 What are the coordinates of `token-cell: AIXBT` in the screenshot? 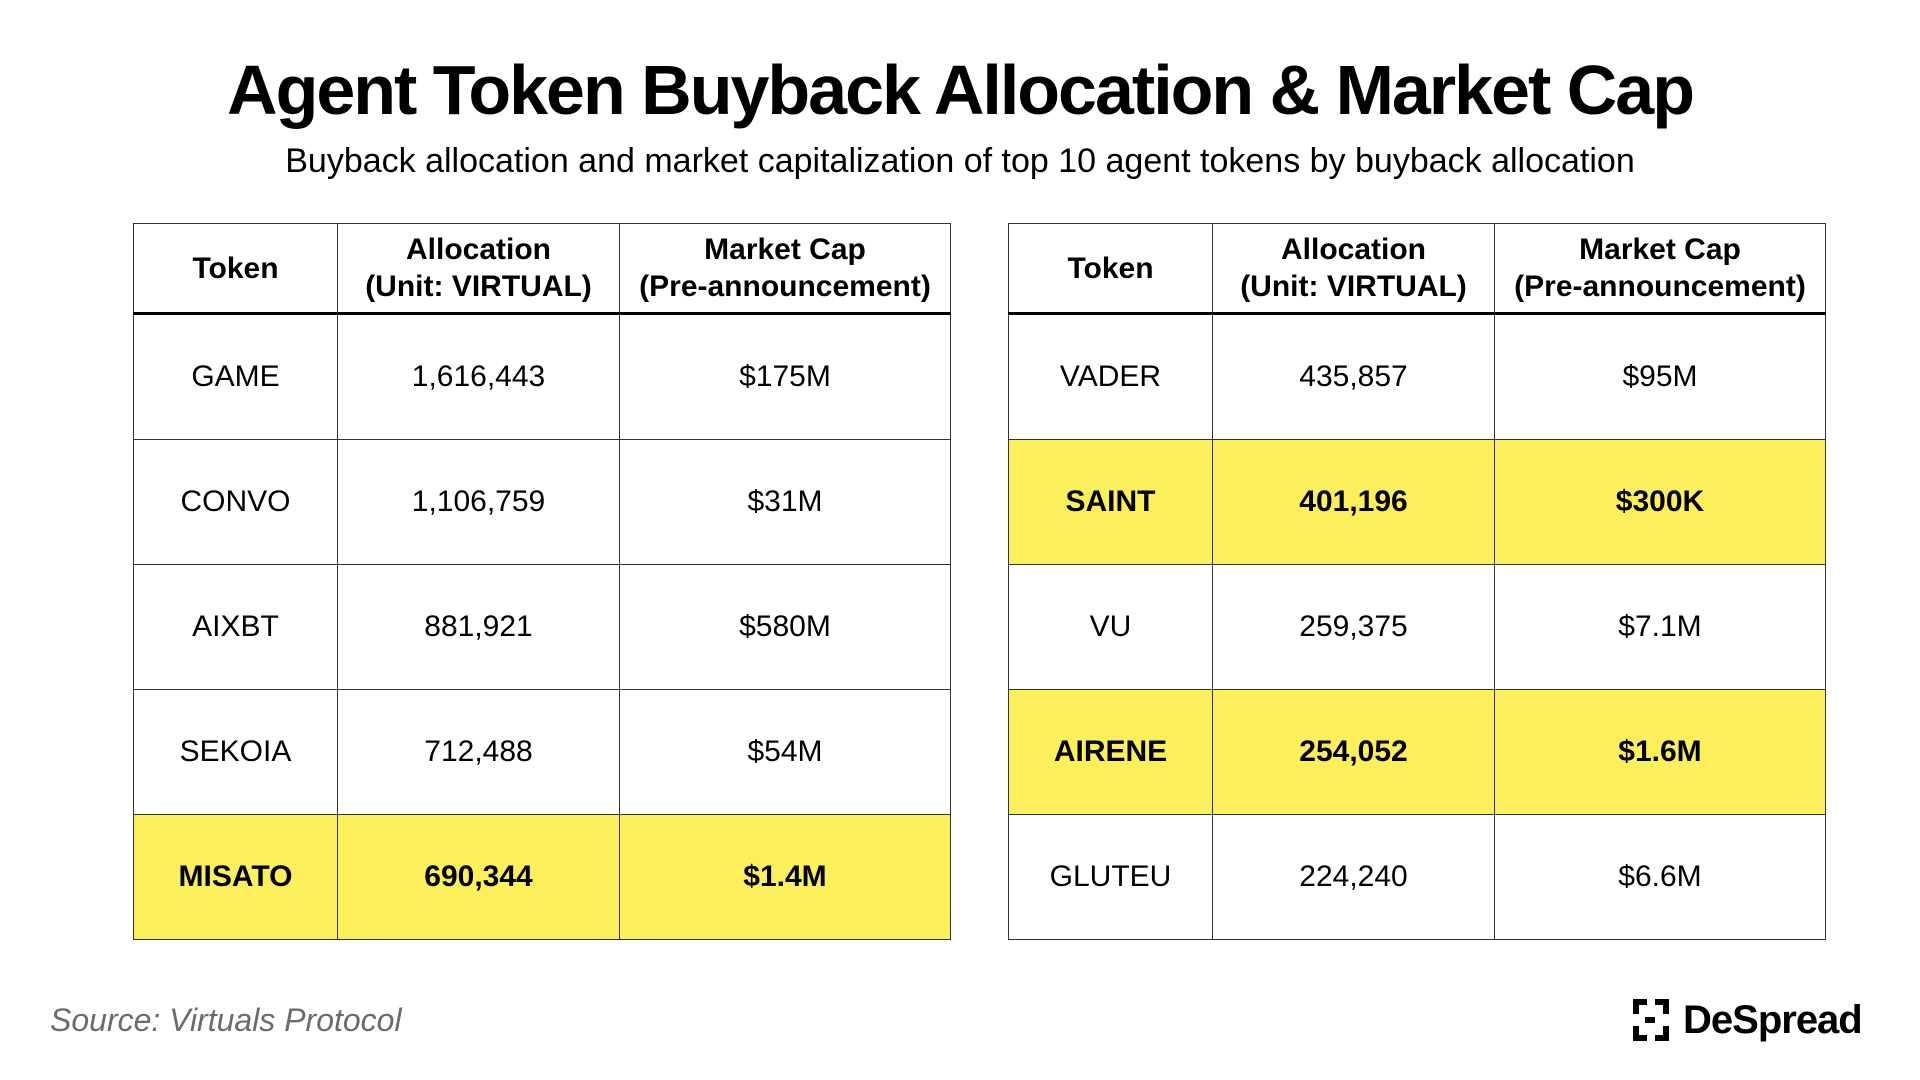 It's located at (235, 627).